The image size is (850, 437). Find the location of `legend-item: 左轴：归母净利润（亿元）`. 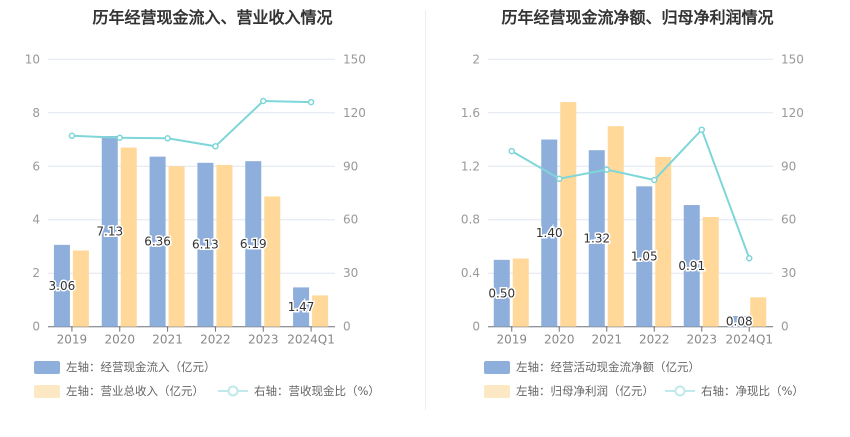

legend-item: 左轴：归母净利润（亿元） is located at coordinates (569, 391).